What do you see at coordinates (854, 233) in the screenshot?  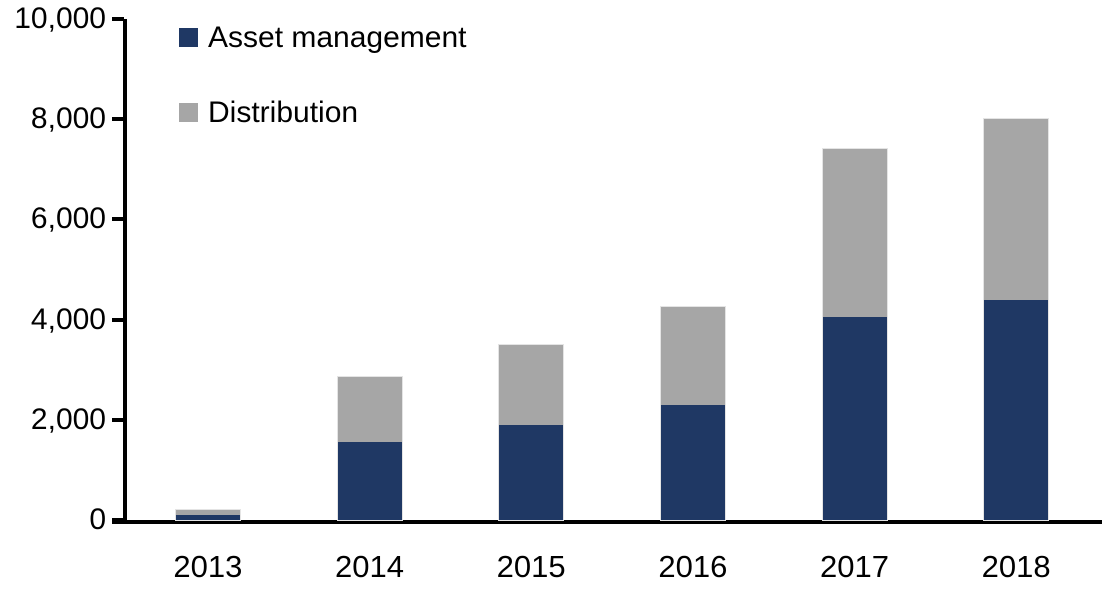 I see `bar-segment-distribution-2017` at bounding box center [854, 233].